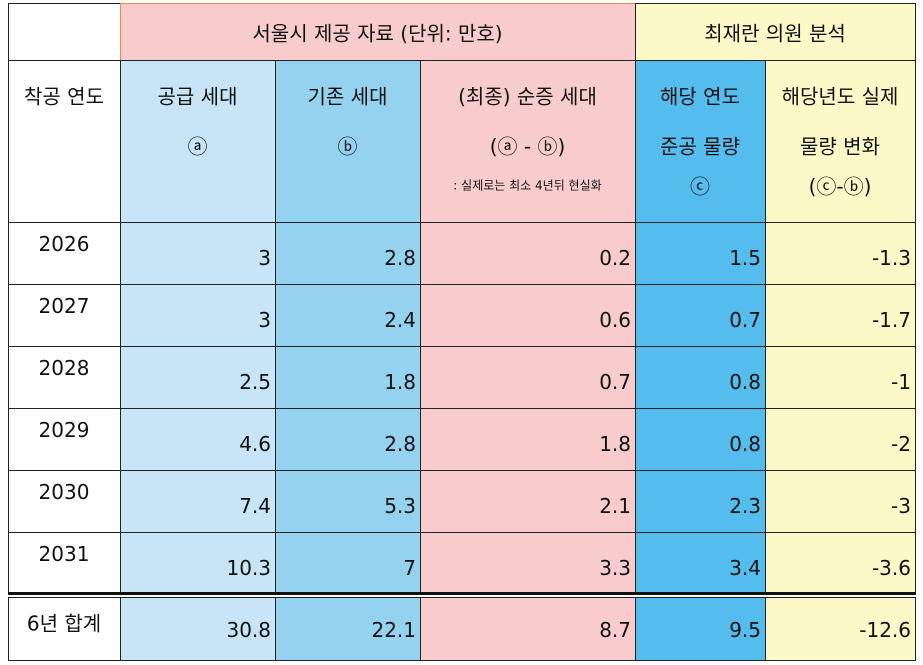 The height and width of the screenshot is (665, 923). I want to click on year-label: 2026, so click(64, 244).